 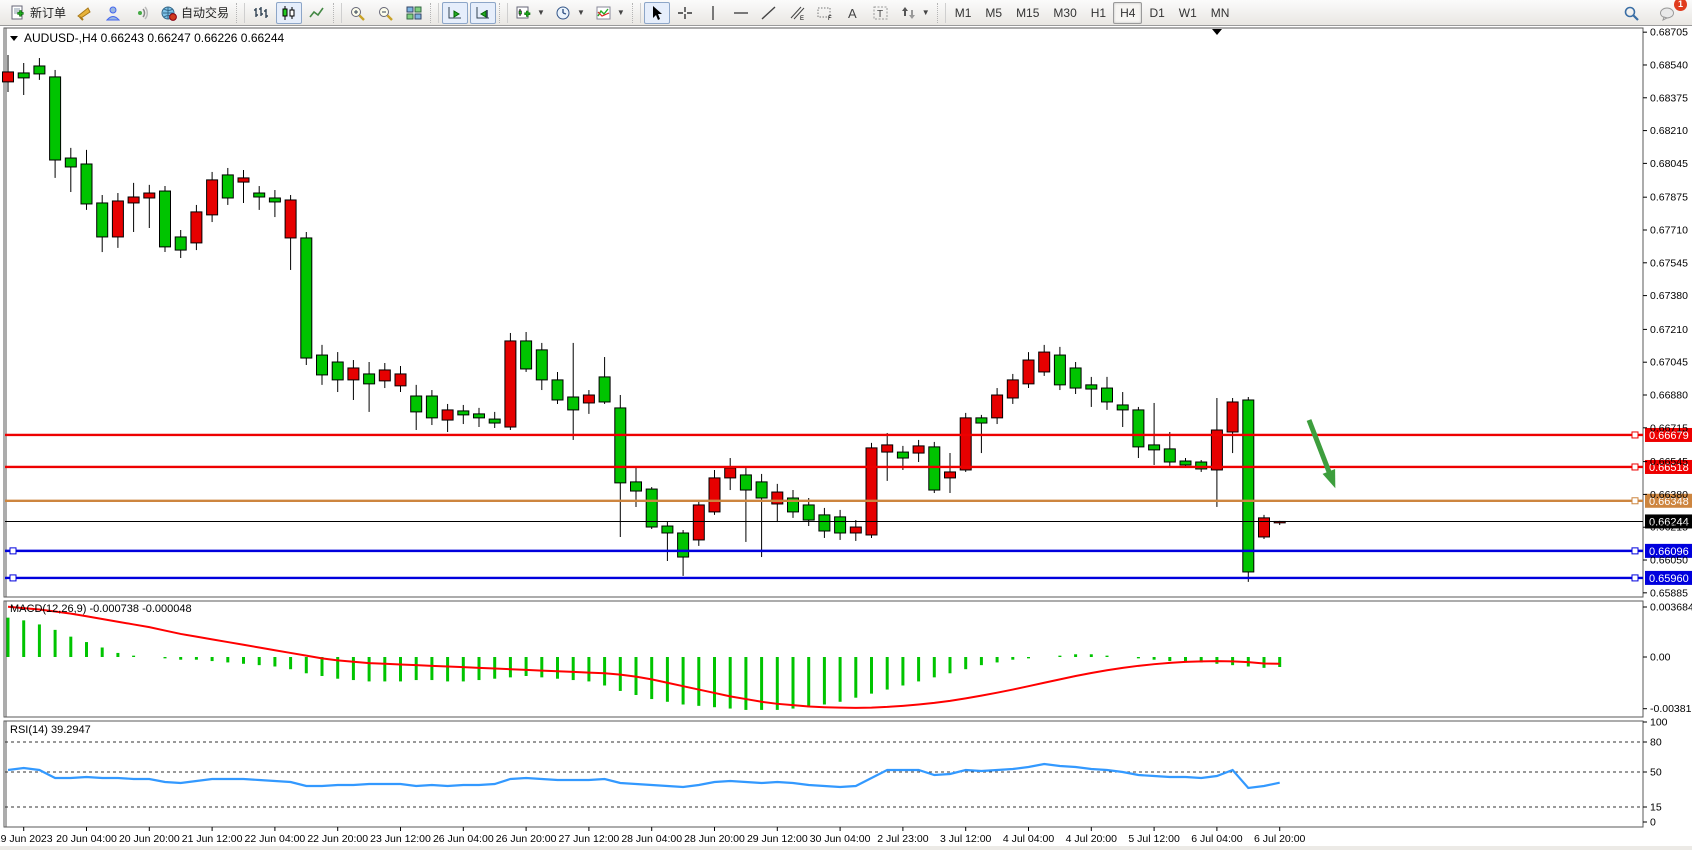 What do you see at coordinates (848, 466) in the screenshot?
I see `resistance-line: 0.66518` at bounding box center [848, 466].